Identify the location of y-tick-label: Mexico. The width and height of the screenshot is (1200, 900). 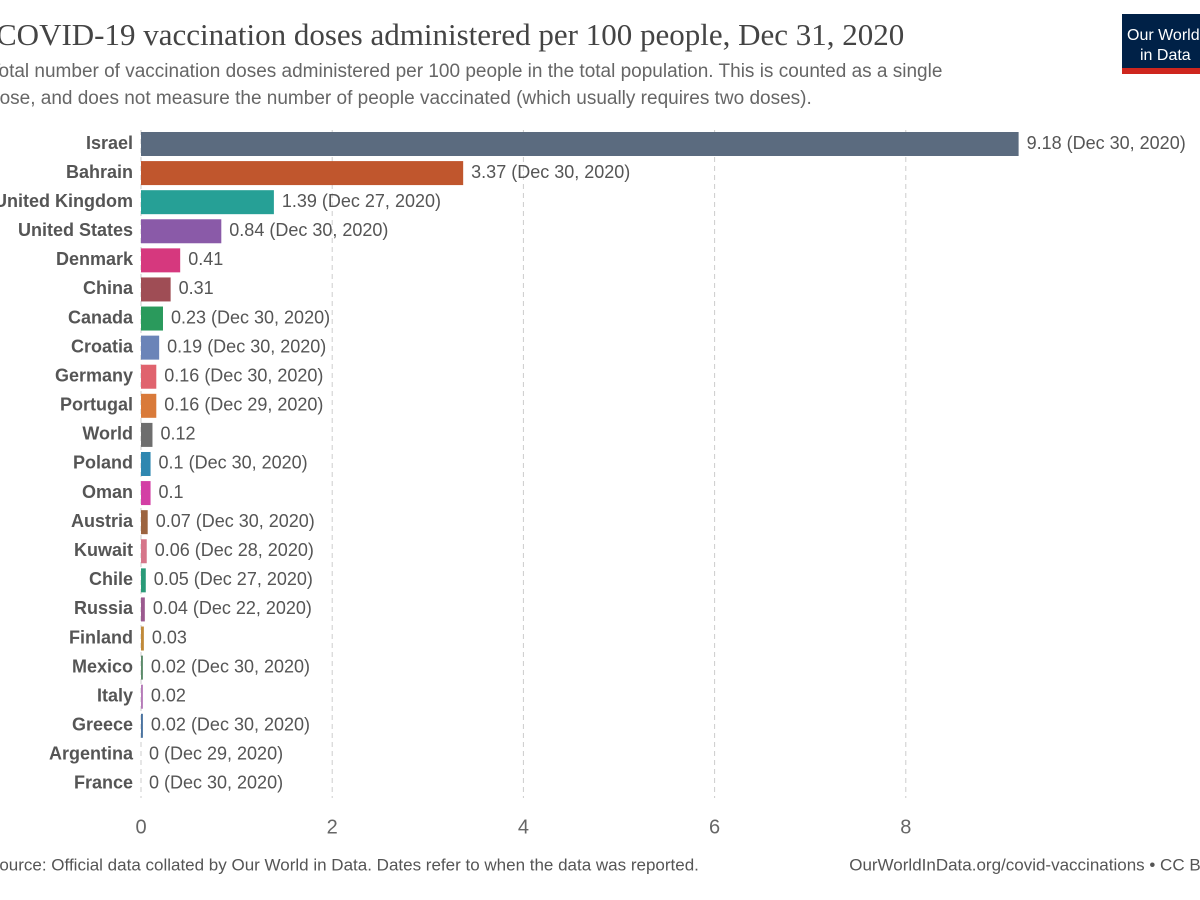
(102, 666).